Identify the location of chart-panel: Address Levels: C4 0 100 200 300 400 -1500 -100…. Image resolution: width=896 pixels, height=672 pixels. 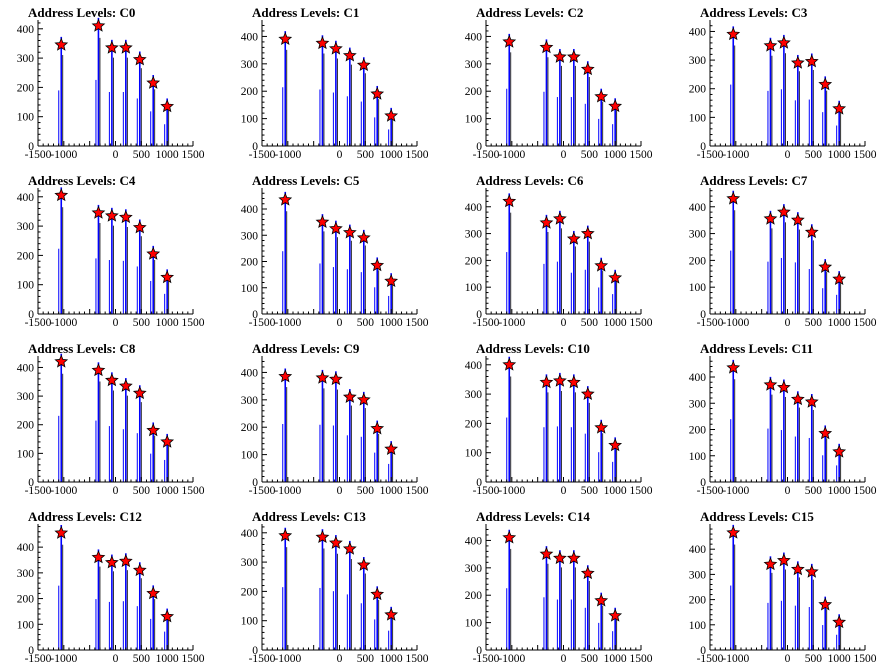
(112, 252).